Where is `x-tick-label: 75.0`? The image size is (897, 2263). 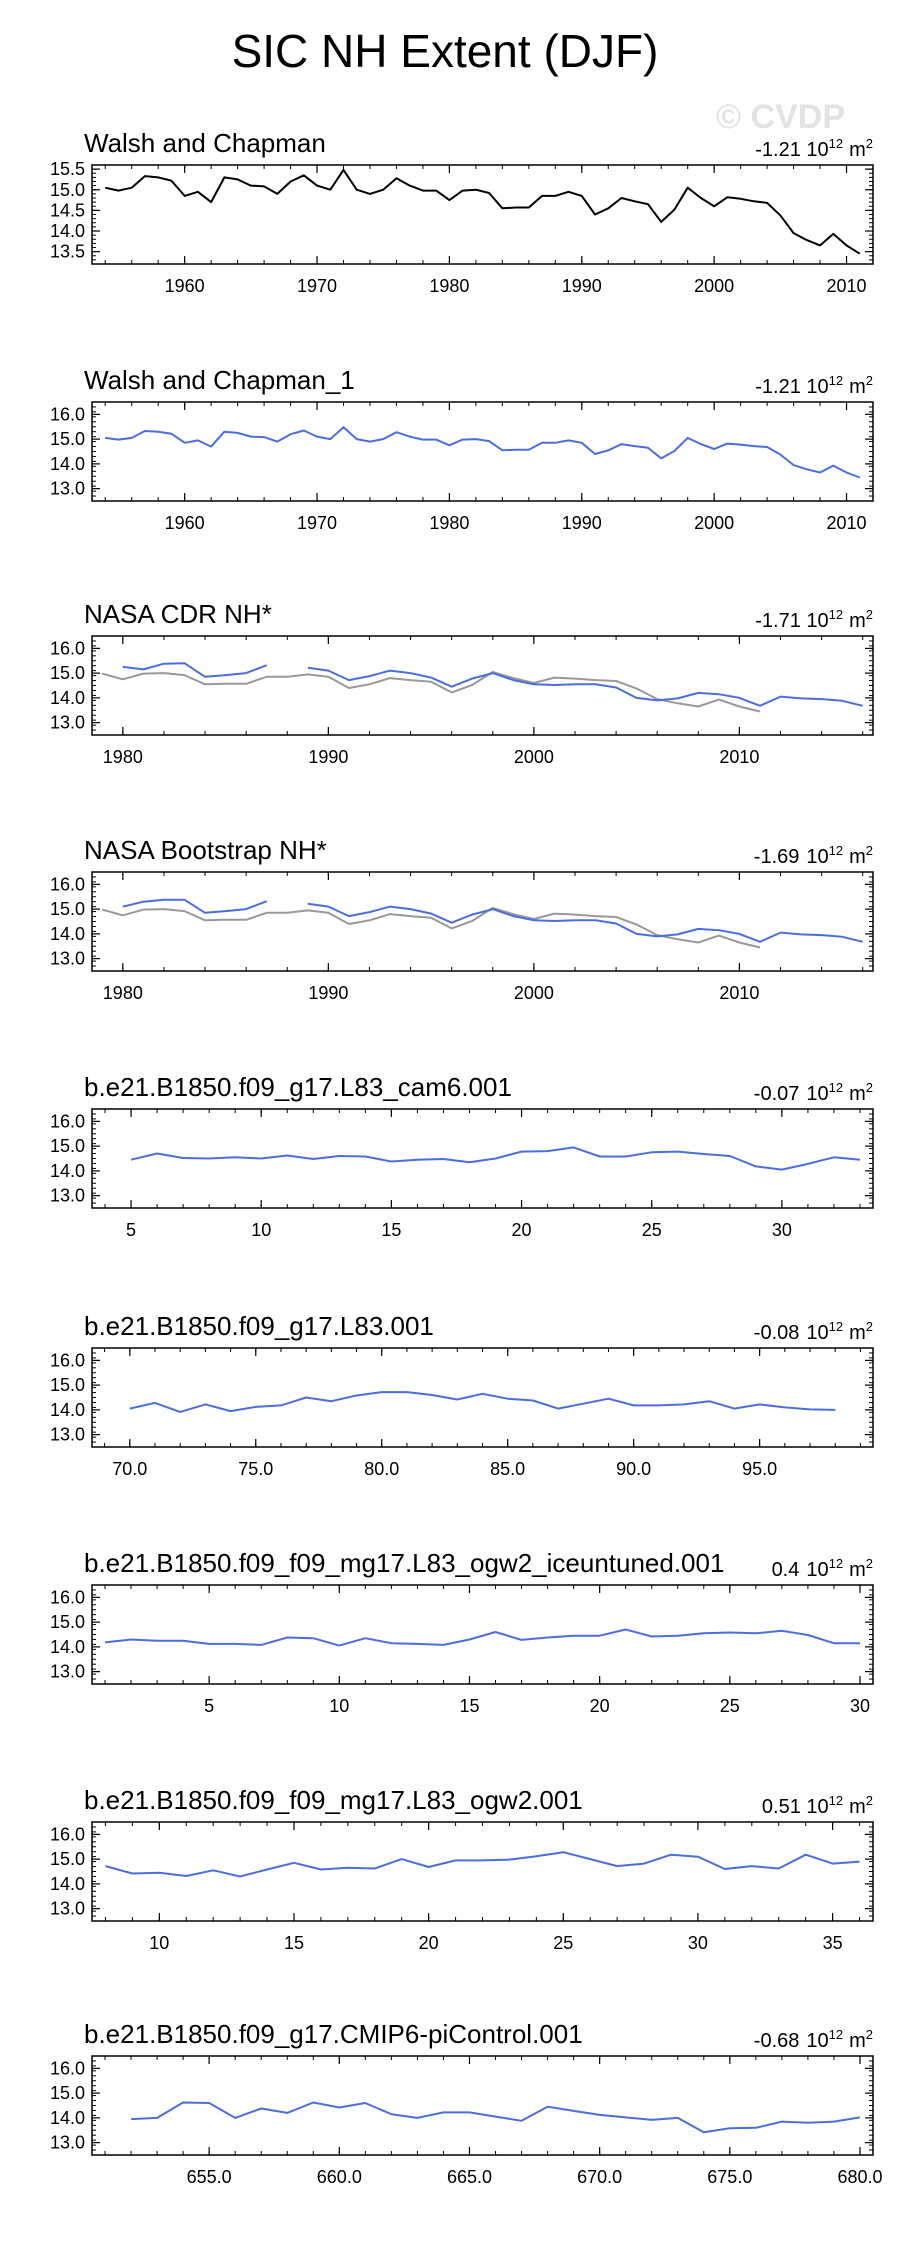 x-tick-label: 75.0 is located at coordinates (255, 1469).